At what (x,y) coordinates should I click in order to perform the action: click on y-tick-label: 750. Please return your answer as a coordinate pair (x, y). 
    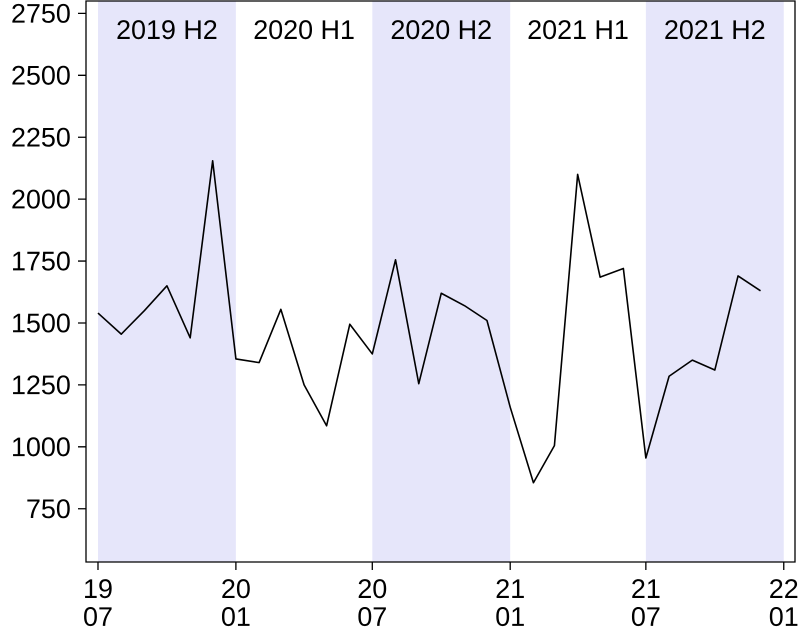
    Looking at the image, I should click on (48, 508).